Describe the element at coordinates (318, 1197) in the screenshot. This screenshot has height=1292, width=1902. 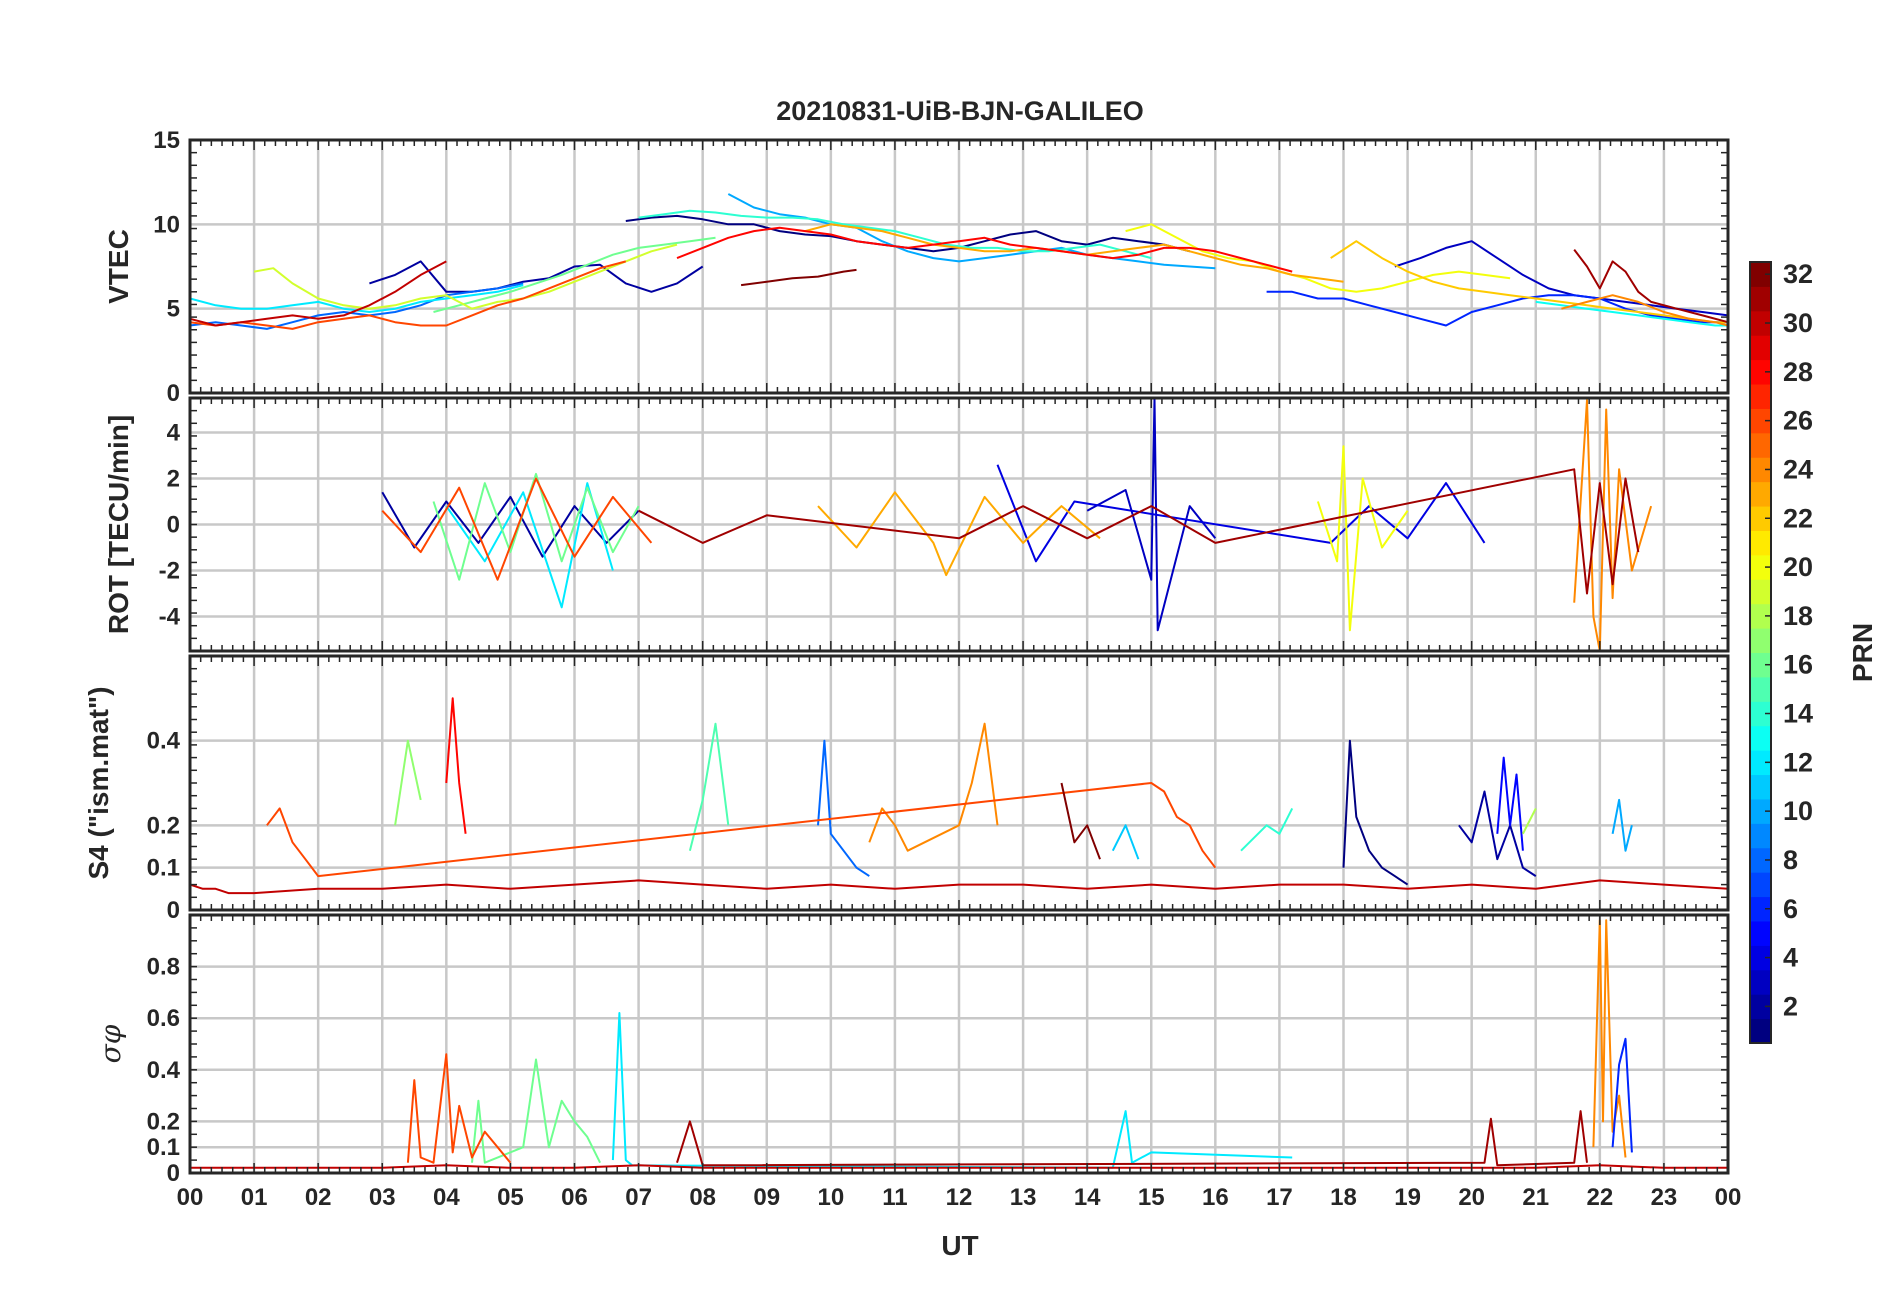
I see `x-tick-label: 02` at that location.